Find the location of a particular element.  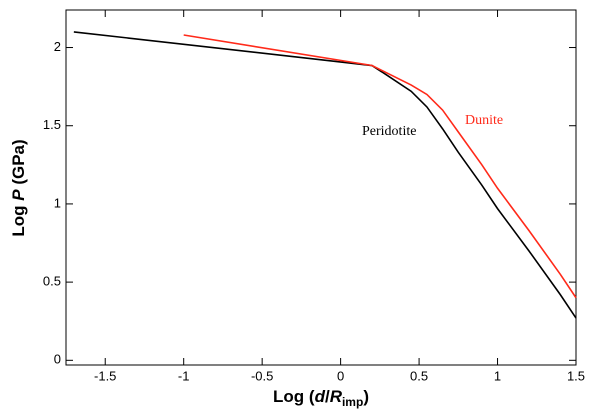

y-tick-label: 0.5 is located at coordinates (52, 281).